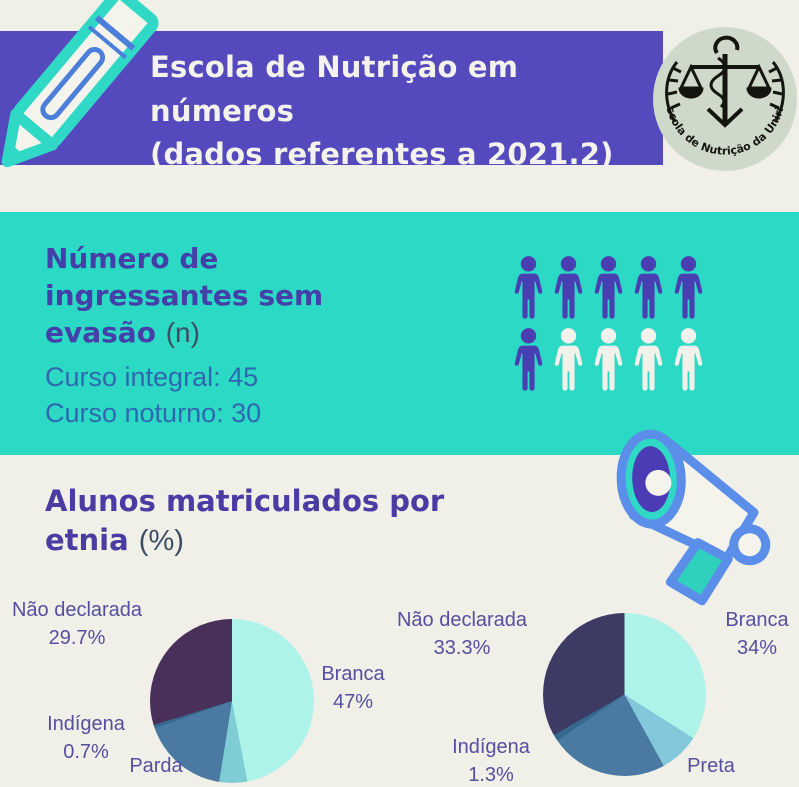 The height and width of the screenshot is (787, 799). I want to click on curso-integral-value: Curso integral: 45, so click(152, 377).